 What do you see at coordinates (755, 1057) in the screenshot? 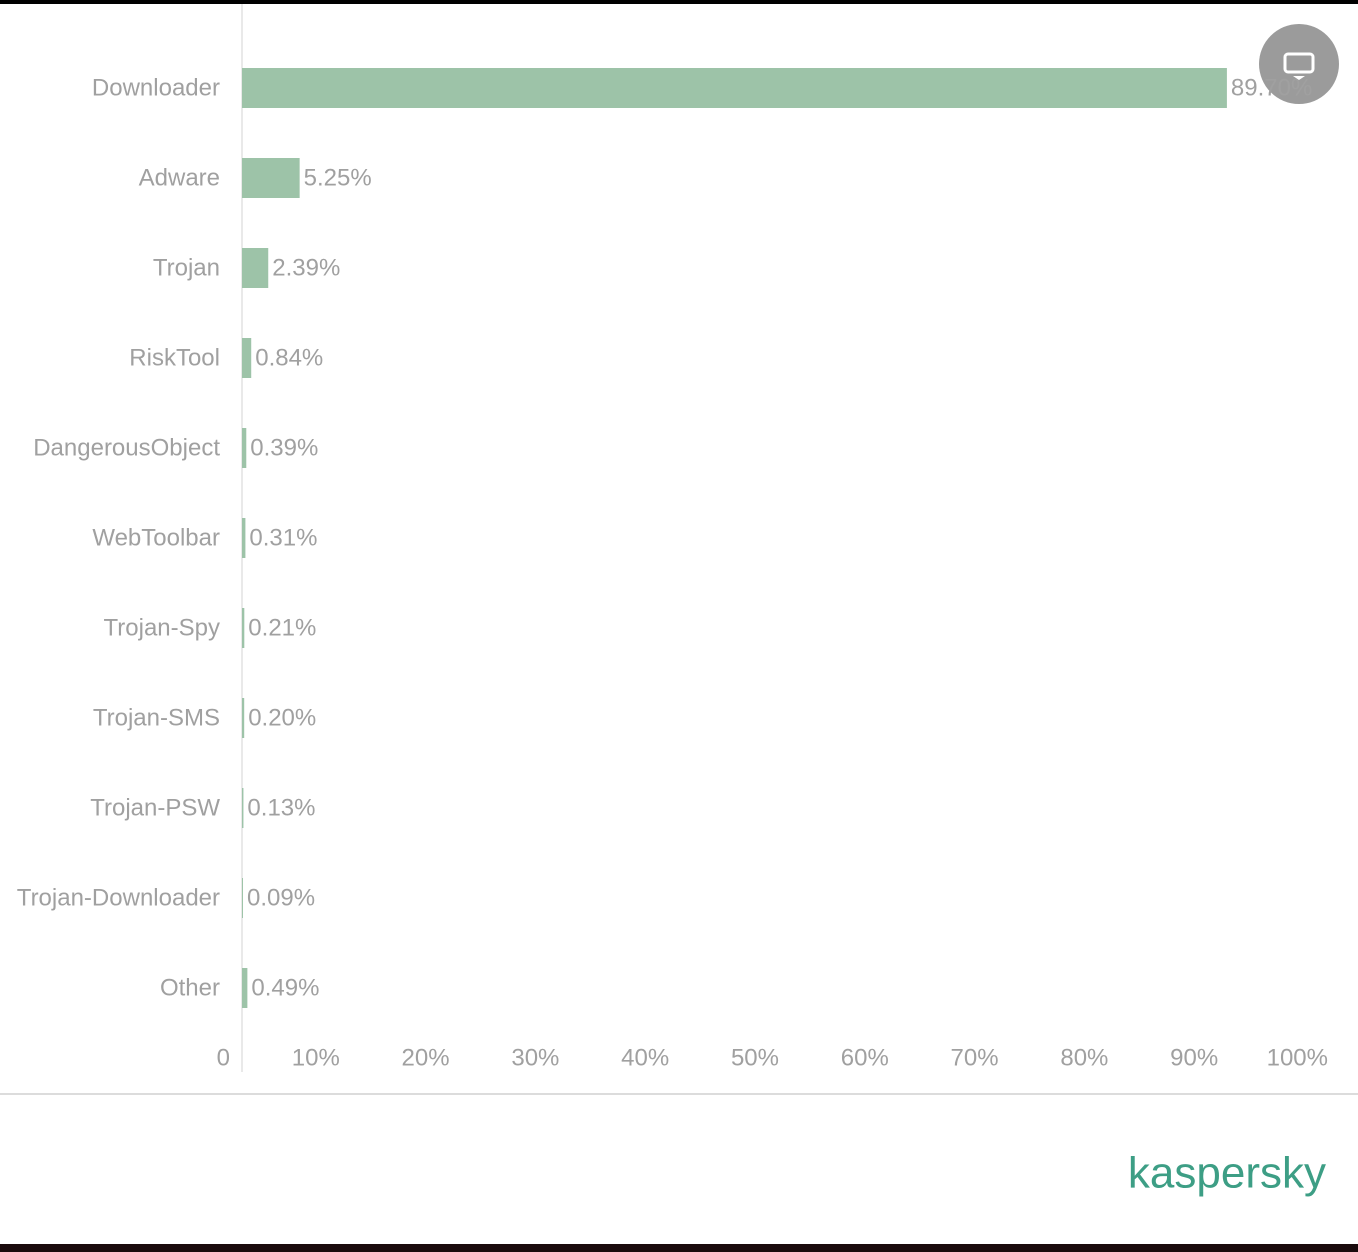
I see `x-tick-label: 50%` at bounding box center [755, 1057].